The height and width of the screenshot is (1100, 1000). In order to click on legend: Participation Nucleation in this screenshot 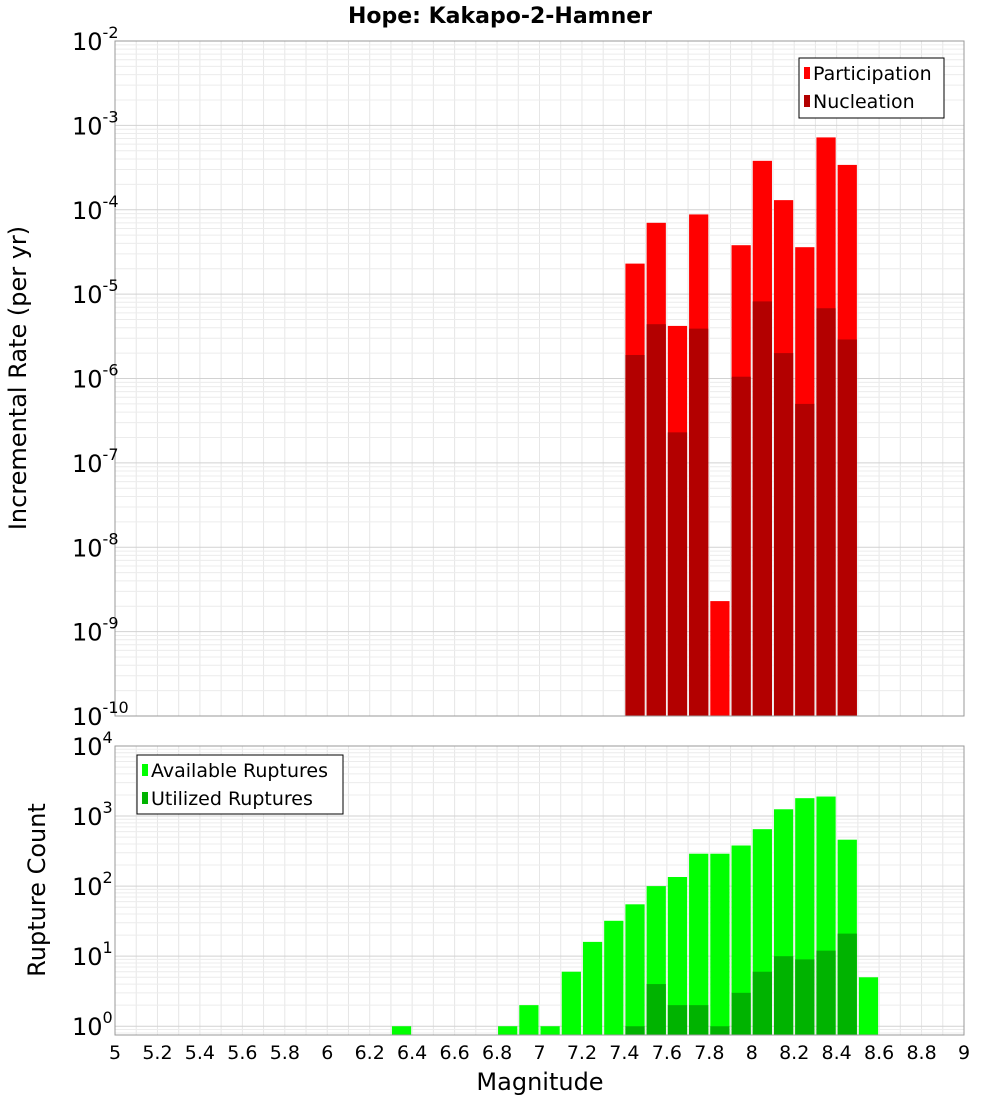, I will do `click(871, 88)`.